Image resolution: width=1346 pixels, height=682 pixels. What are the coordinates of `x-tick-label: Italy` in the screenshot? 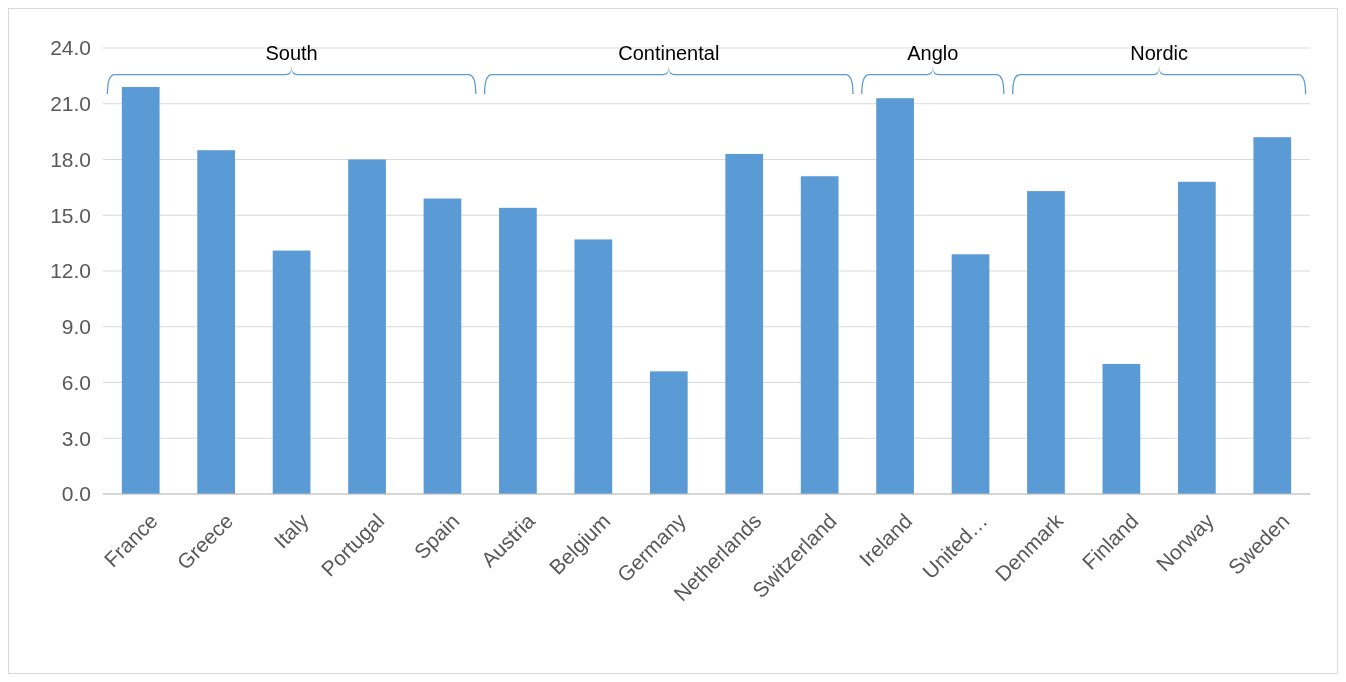 It's located at (291, 530).